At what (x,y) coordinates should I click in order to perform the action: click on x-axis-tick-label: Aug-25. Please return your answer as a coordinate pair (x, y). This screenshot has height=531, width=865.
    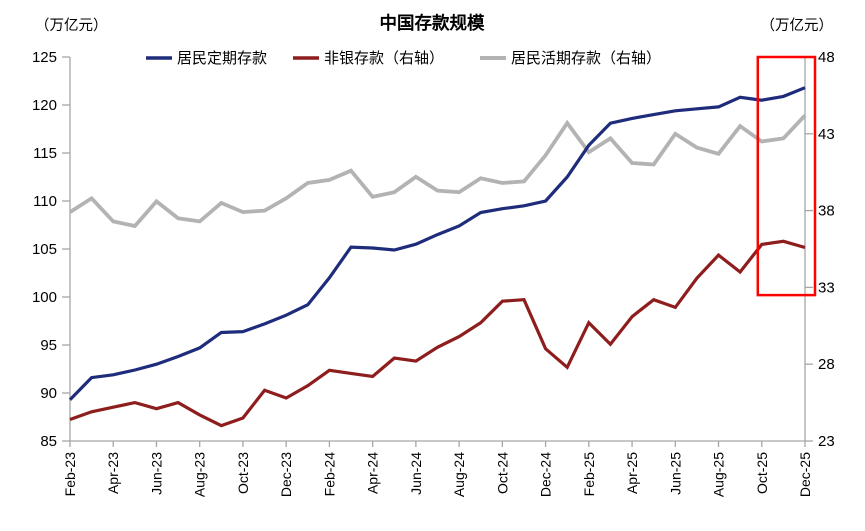
    Looking at the image, I should click on (719, 474).